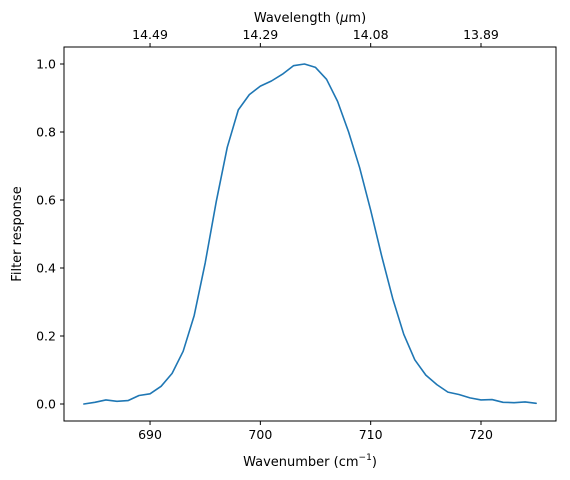 The width and height of the screenshot is (570, 480). I want to click on x-tick-label: 720, so click(481, 434).